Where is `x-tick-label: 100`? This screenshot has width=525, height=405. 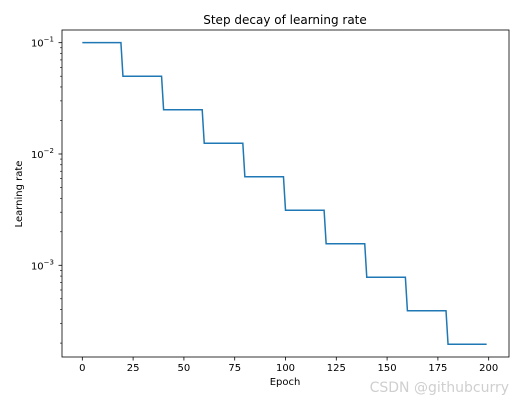
x-tick-label: 100 is located at coordinates (285, 368).